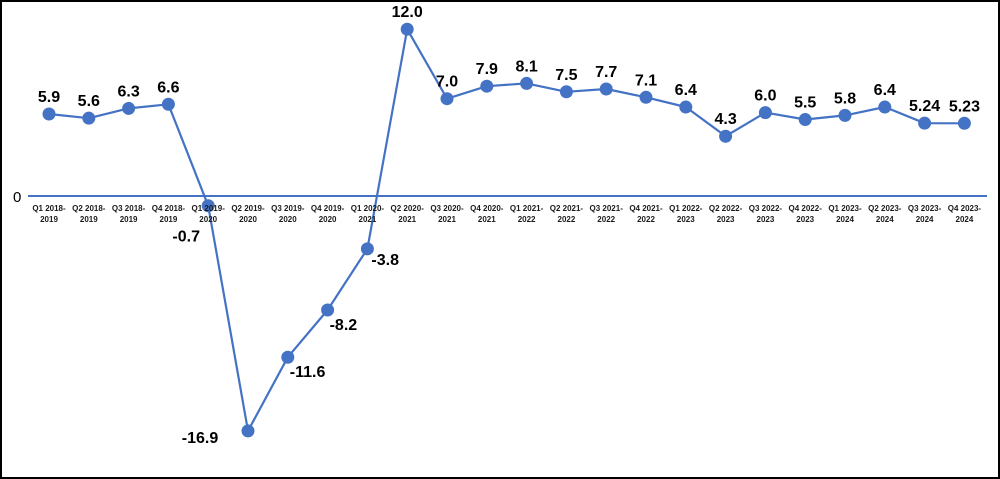 This screenshot has width=1000, height=479. Describe the element at coordinates (924, 106) in the screenshot. I see `data-label-23: 5.24` at that location.